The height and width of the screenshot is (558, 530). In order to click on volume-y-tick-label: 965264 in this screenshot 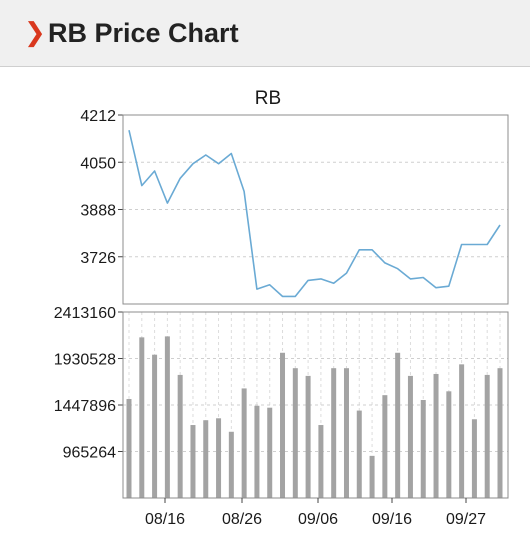, I will do `click(89, 453)`.